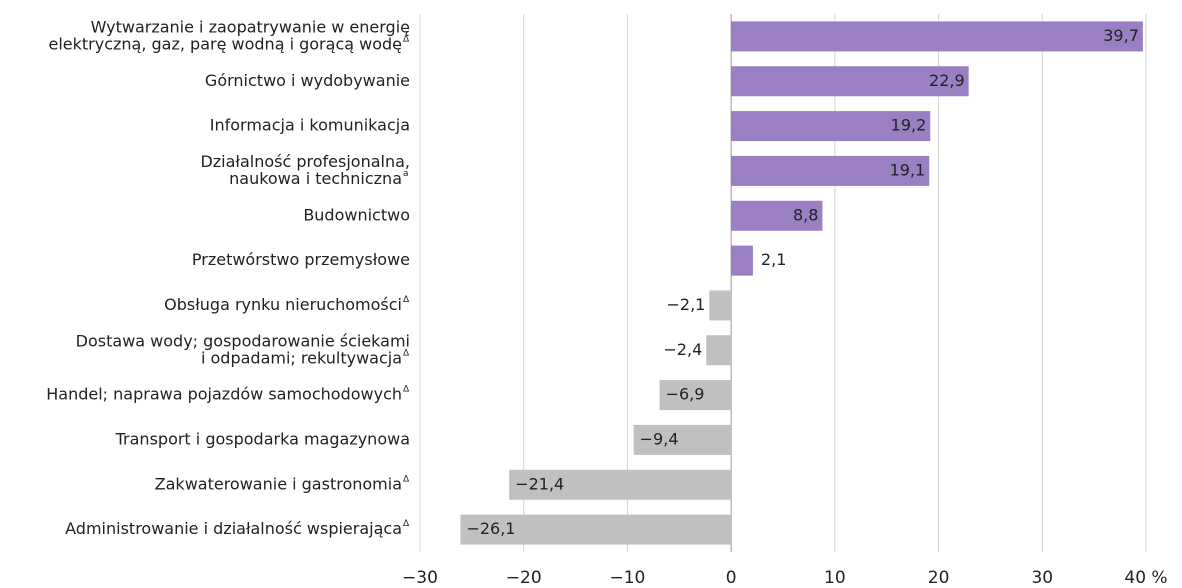  I want to click on x-tick-label: 10, so click(835, 578).